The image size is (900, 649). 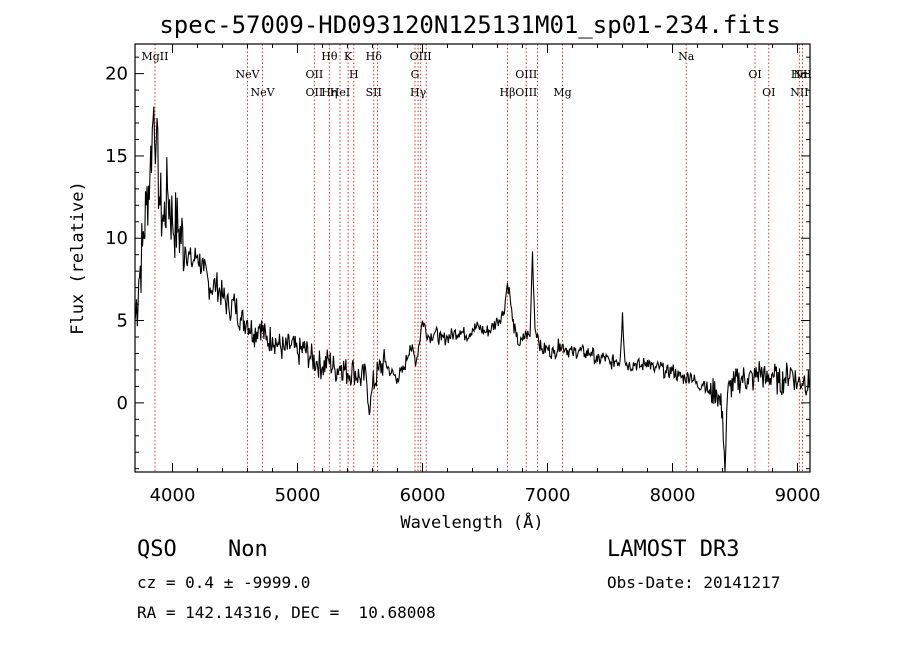 I want to click on x-tick-label: 5000, so click(x=298, y=495).